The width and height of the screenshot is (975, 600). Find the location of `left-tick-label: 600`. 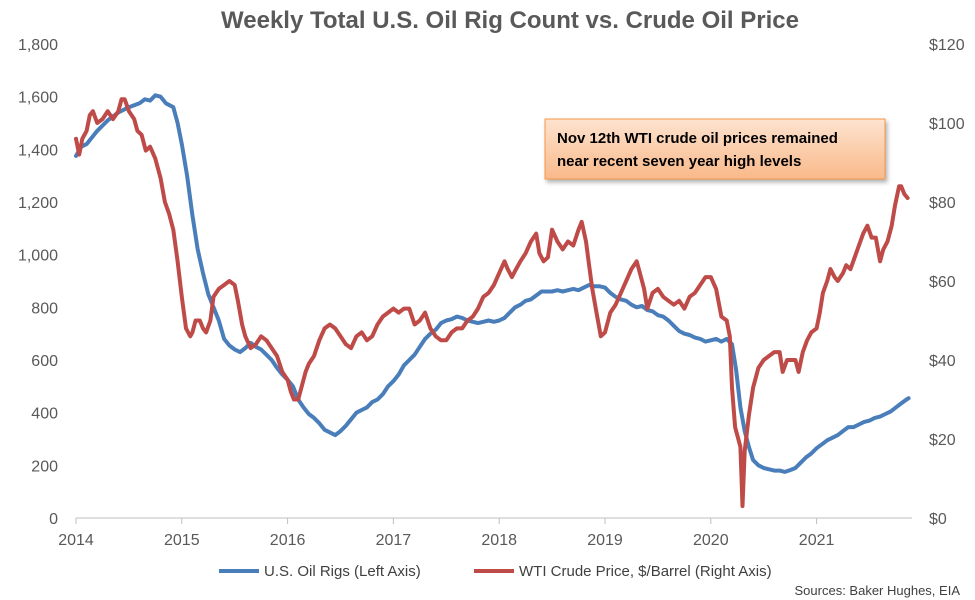

left-tick-label: 600 is located at coordinates (44, 361).